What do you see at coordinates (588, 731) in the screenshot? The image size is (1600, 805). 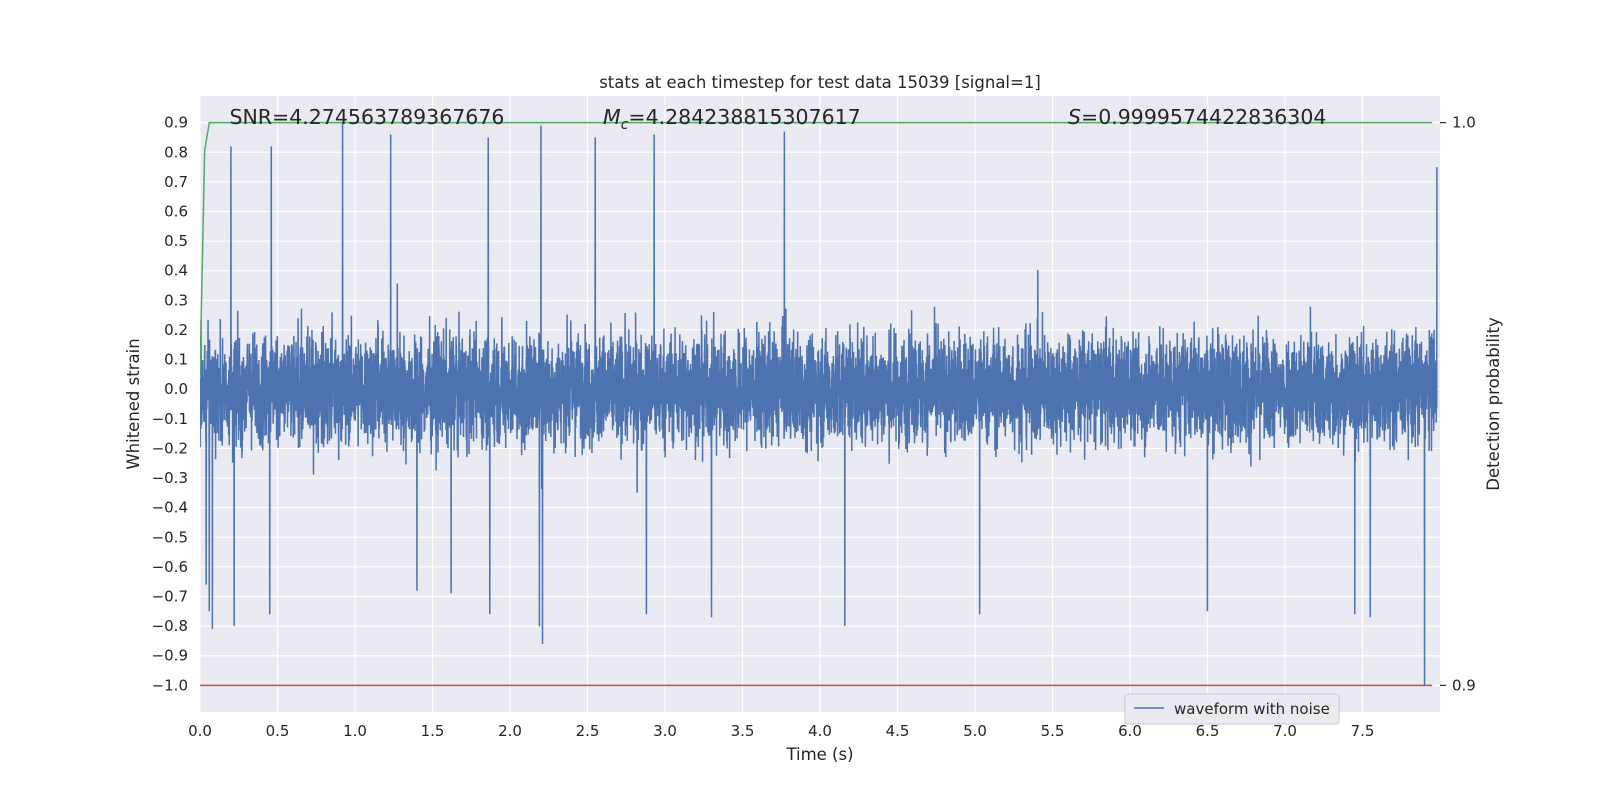 I see `x-tick-label: 2.5` at bounding box center [588, 731].